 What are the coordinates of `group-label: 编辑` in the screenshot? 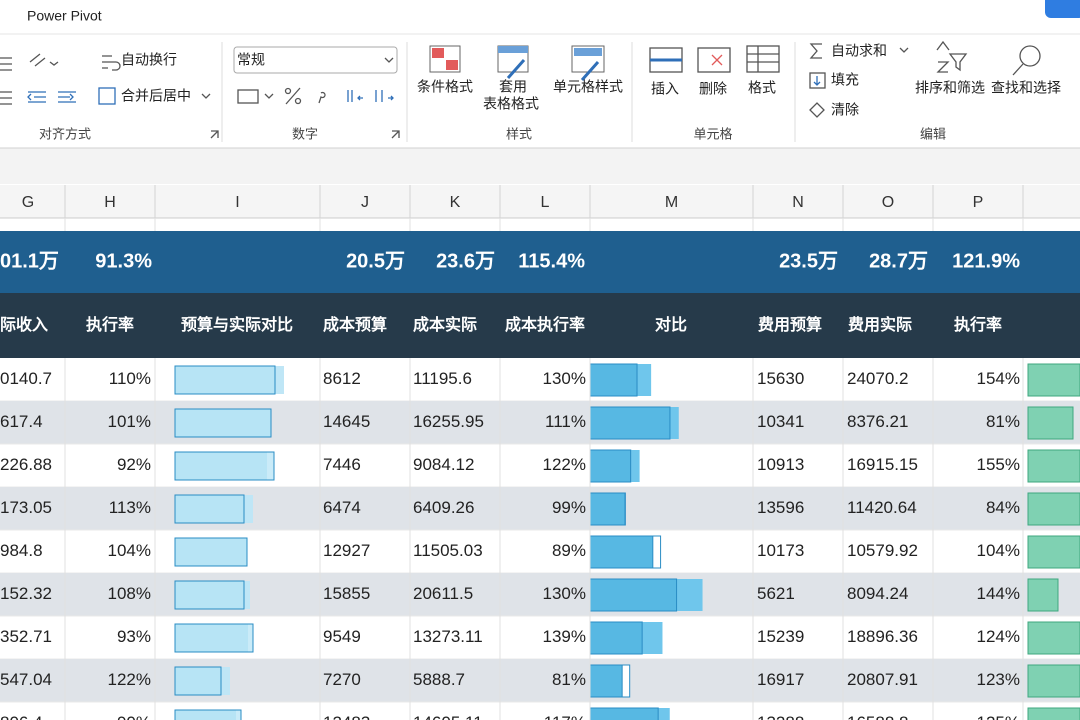 It's located at (933, 133).